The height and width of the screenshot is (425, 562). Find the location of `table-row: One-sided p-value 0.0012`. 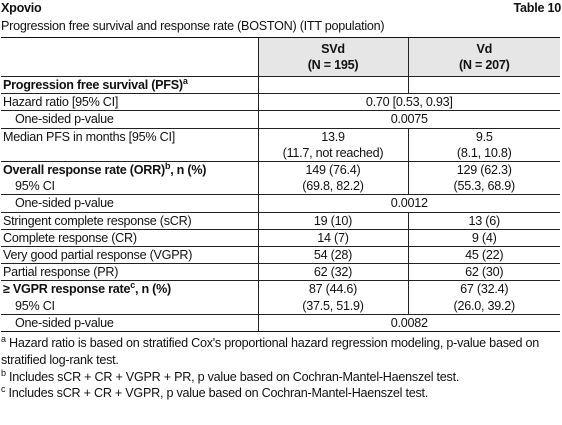

table-row: One-sided p-value 0.0012 is located at coordinates (280, 203).